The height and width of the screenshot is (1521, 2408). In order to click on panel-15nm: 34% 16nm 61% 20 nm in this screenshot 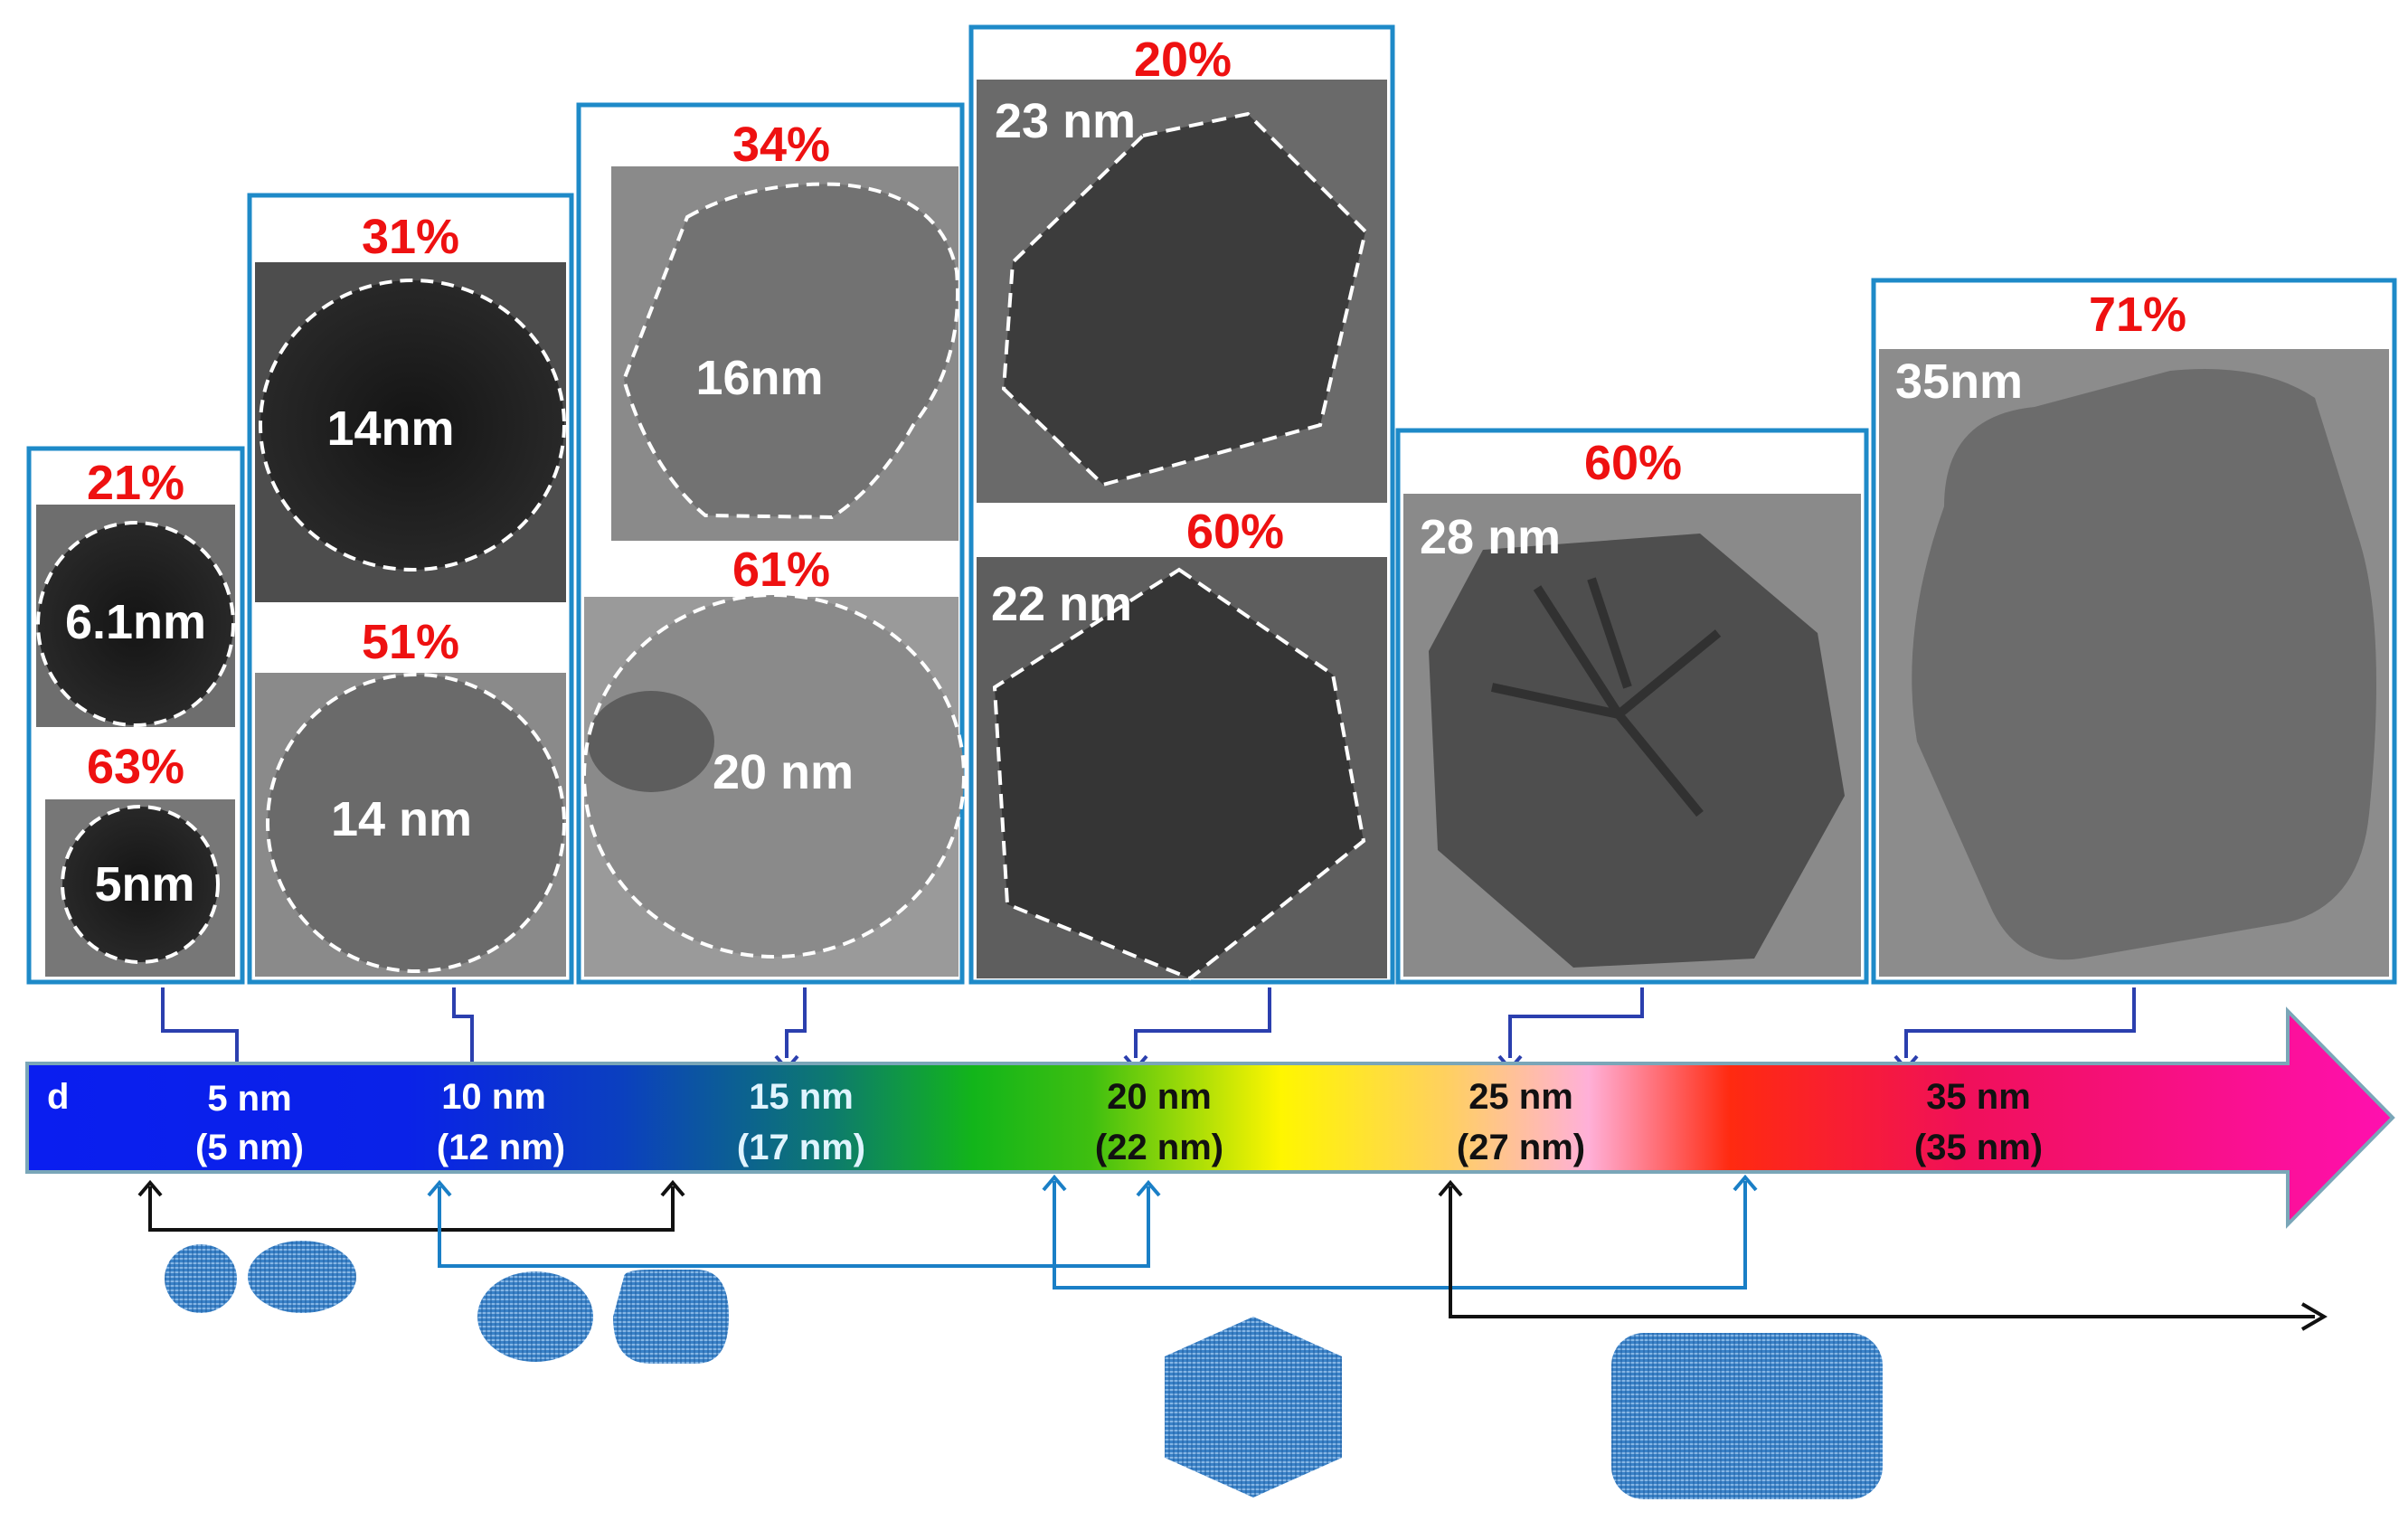, I will do `click(771, 543)`.